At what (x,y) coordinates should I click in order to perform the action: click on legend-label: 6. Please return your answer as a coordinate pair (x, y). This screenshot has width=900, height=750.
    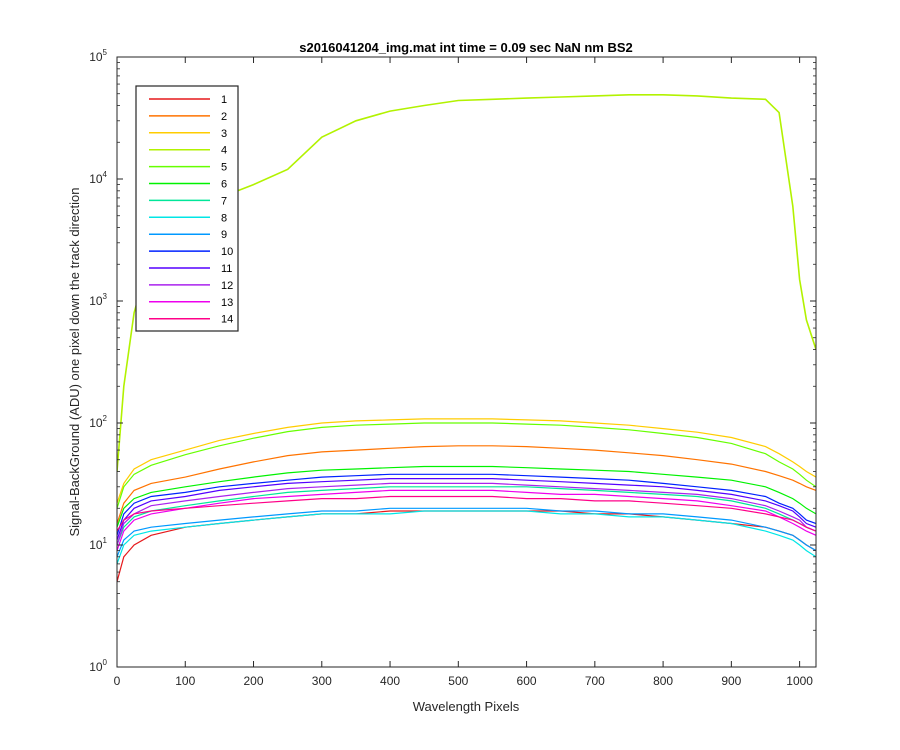
    Looking at the image, I should click on (224, 185).